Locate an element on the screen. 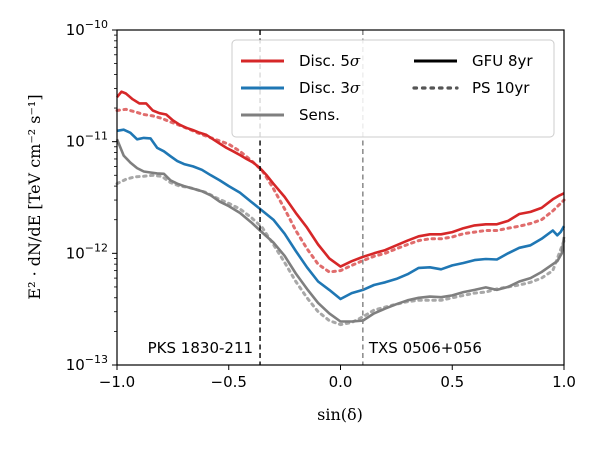  y-tick-label-2: 10−11 is located at coordinates (87, 140).